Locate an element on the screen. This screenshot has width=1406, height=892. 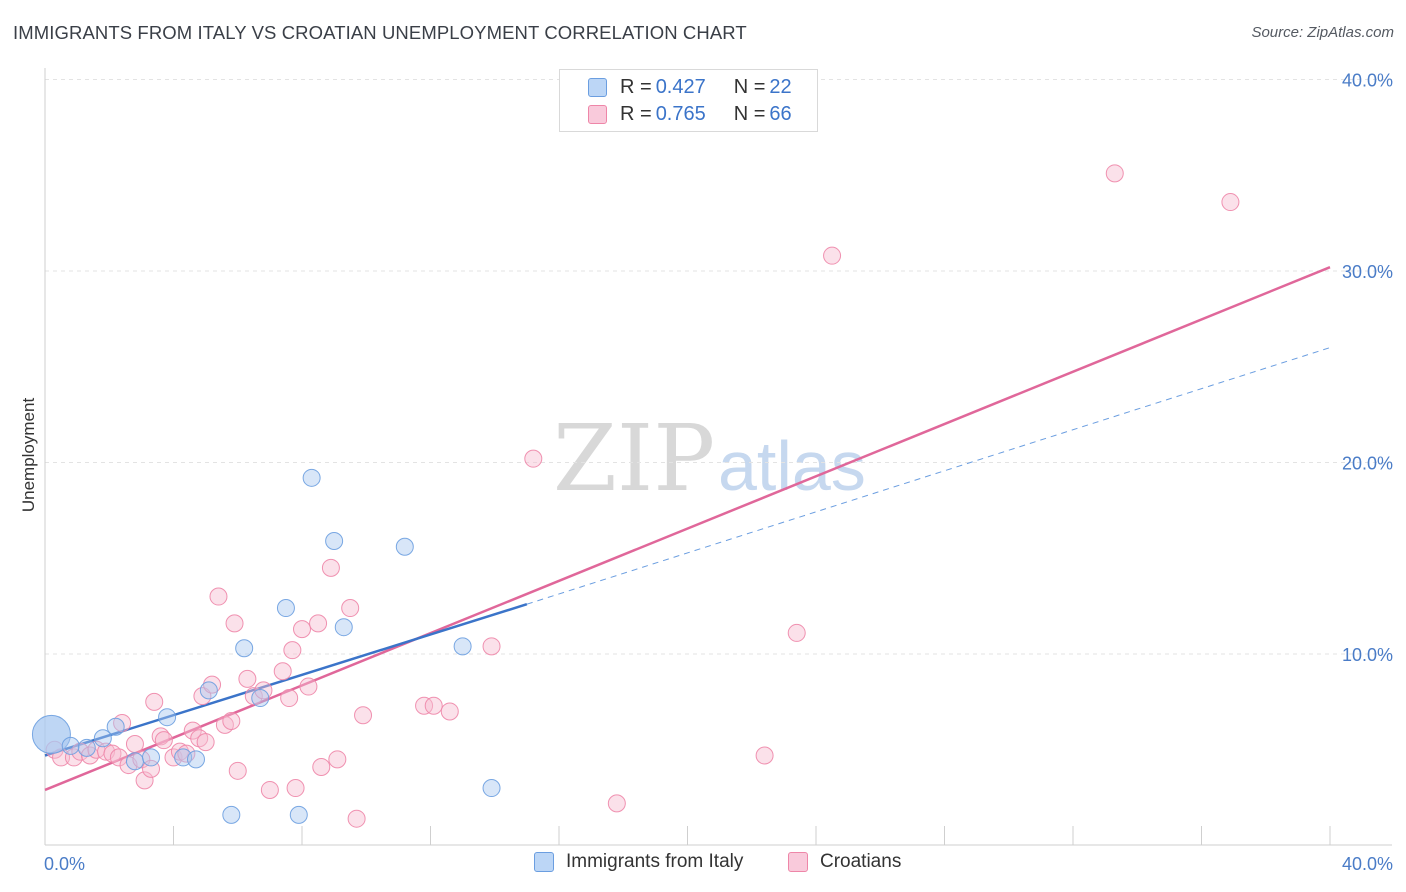
legend-swatch-croatians is located at coordinates (597, 114).